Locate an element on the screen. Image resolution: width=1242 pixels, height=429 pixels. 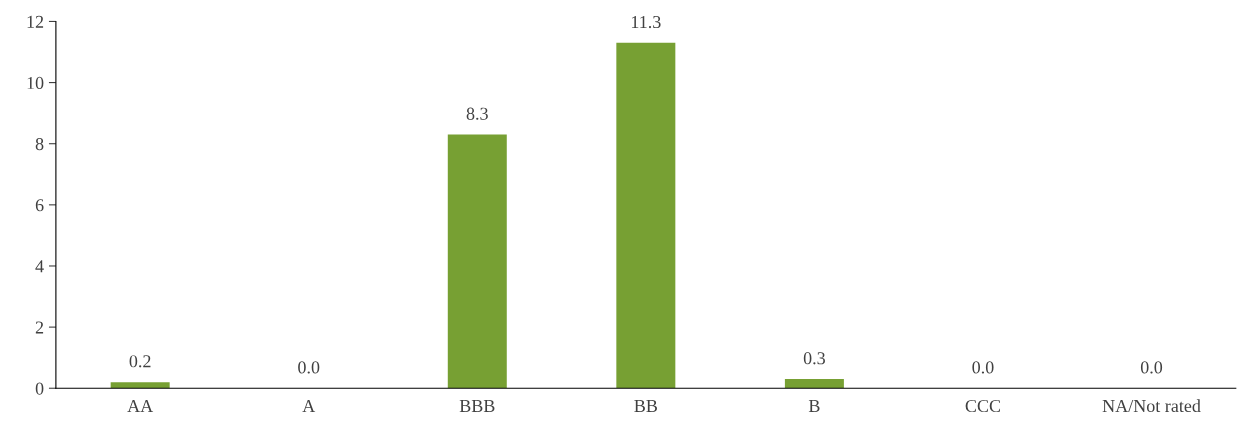
y-tick-label: 2 is located at coordinates (39, 327).